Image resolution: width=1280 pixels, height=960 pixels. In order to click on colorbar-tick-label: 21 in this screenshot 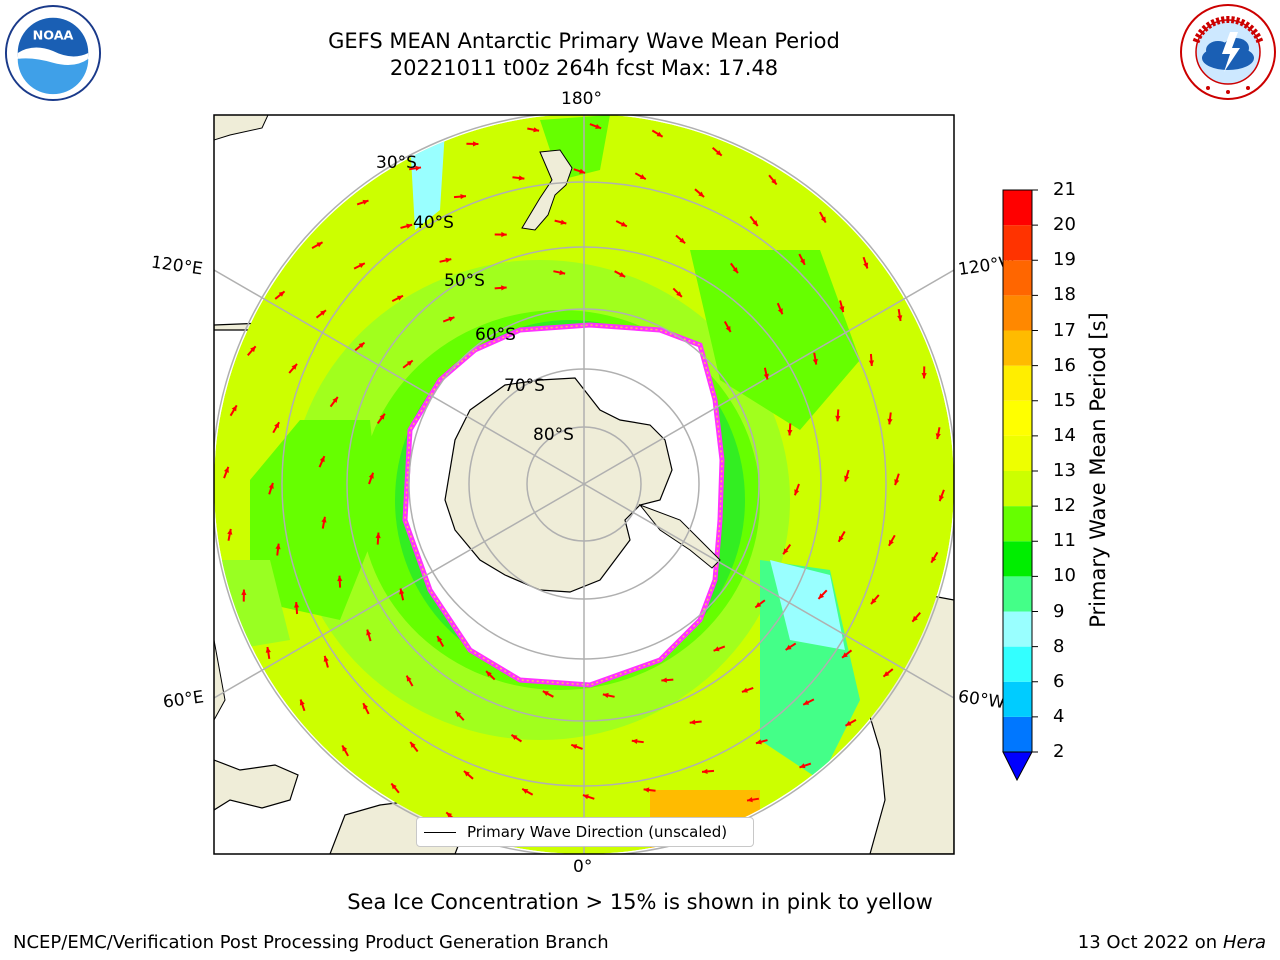, I will do `click(1064, 189)`.